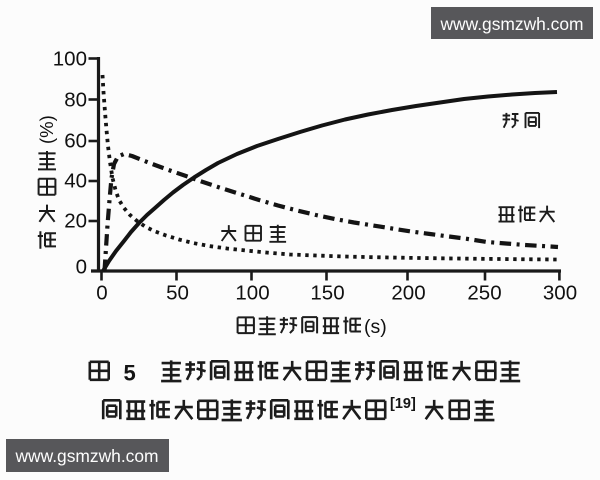 The height and width of the screenshot is (480, 600). What do you see at coordinates (75, 141) in the screenshot?
I see `svg-text: 60` at bounding box center [75, 141].